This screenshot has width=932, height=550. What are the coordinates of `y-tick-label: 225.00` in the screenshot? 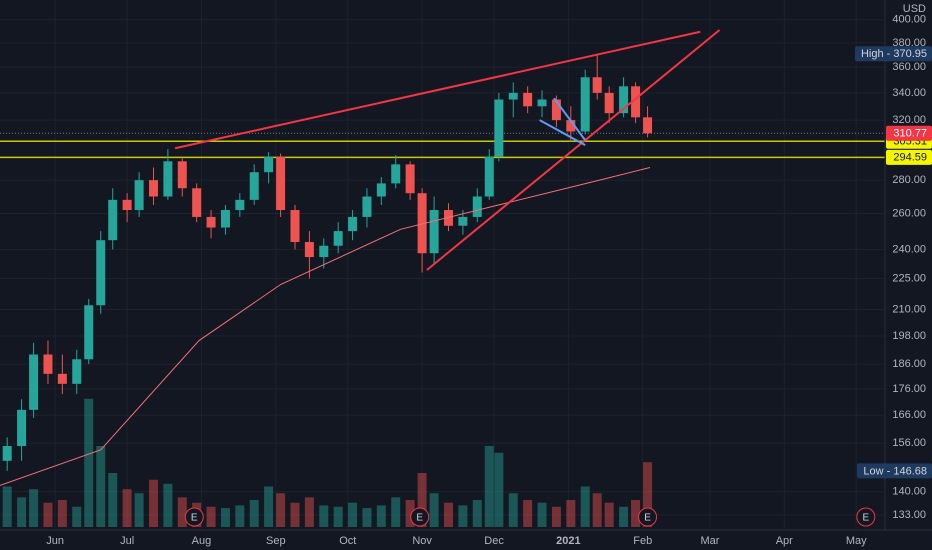 It's located at (909, 278).